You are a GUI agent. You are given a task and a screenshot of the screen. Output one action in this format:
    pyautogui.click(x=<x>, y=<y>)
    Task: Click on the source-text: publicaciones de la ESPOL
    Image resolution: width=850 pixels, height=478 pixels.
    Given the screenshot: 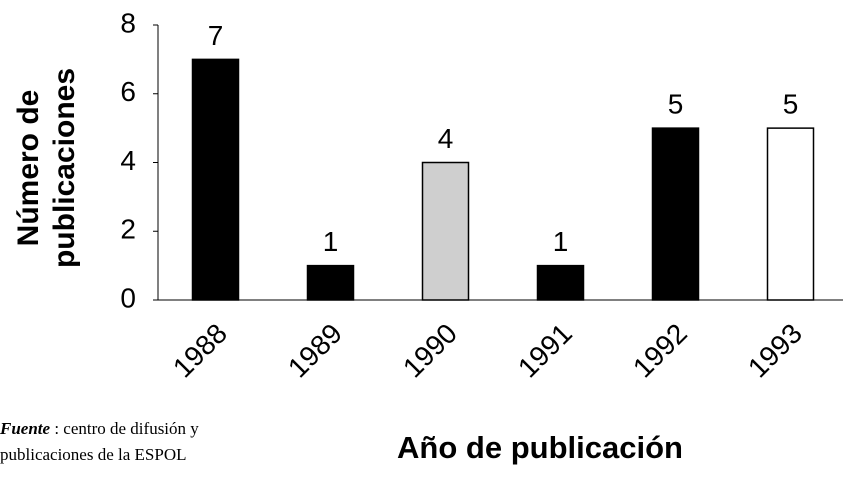 What is the action you would take?
    pyautogui.click(x=93, y=454)
    